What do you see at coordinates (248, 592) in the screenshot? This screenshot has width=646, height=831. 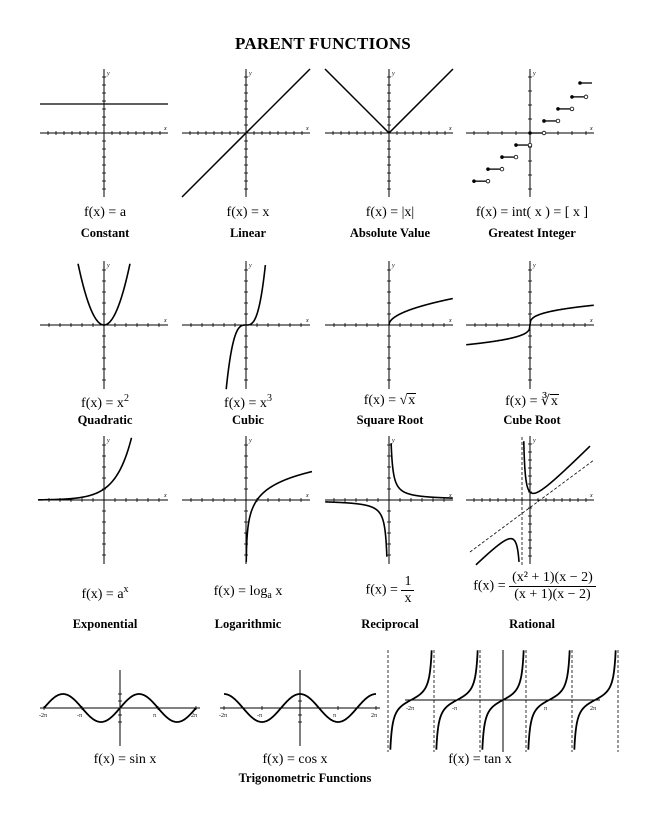 I see `logarithmic-formula: f(x) = loga x` at bounding box center [248, 592].